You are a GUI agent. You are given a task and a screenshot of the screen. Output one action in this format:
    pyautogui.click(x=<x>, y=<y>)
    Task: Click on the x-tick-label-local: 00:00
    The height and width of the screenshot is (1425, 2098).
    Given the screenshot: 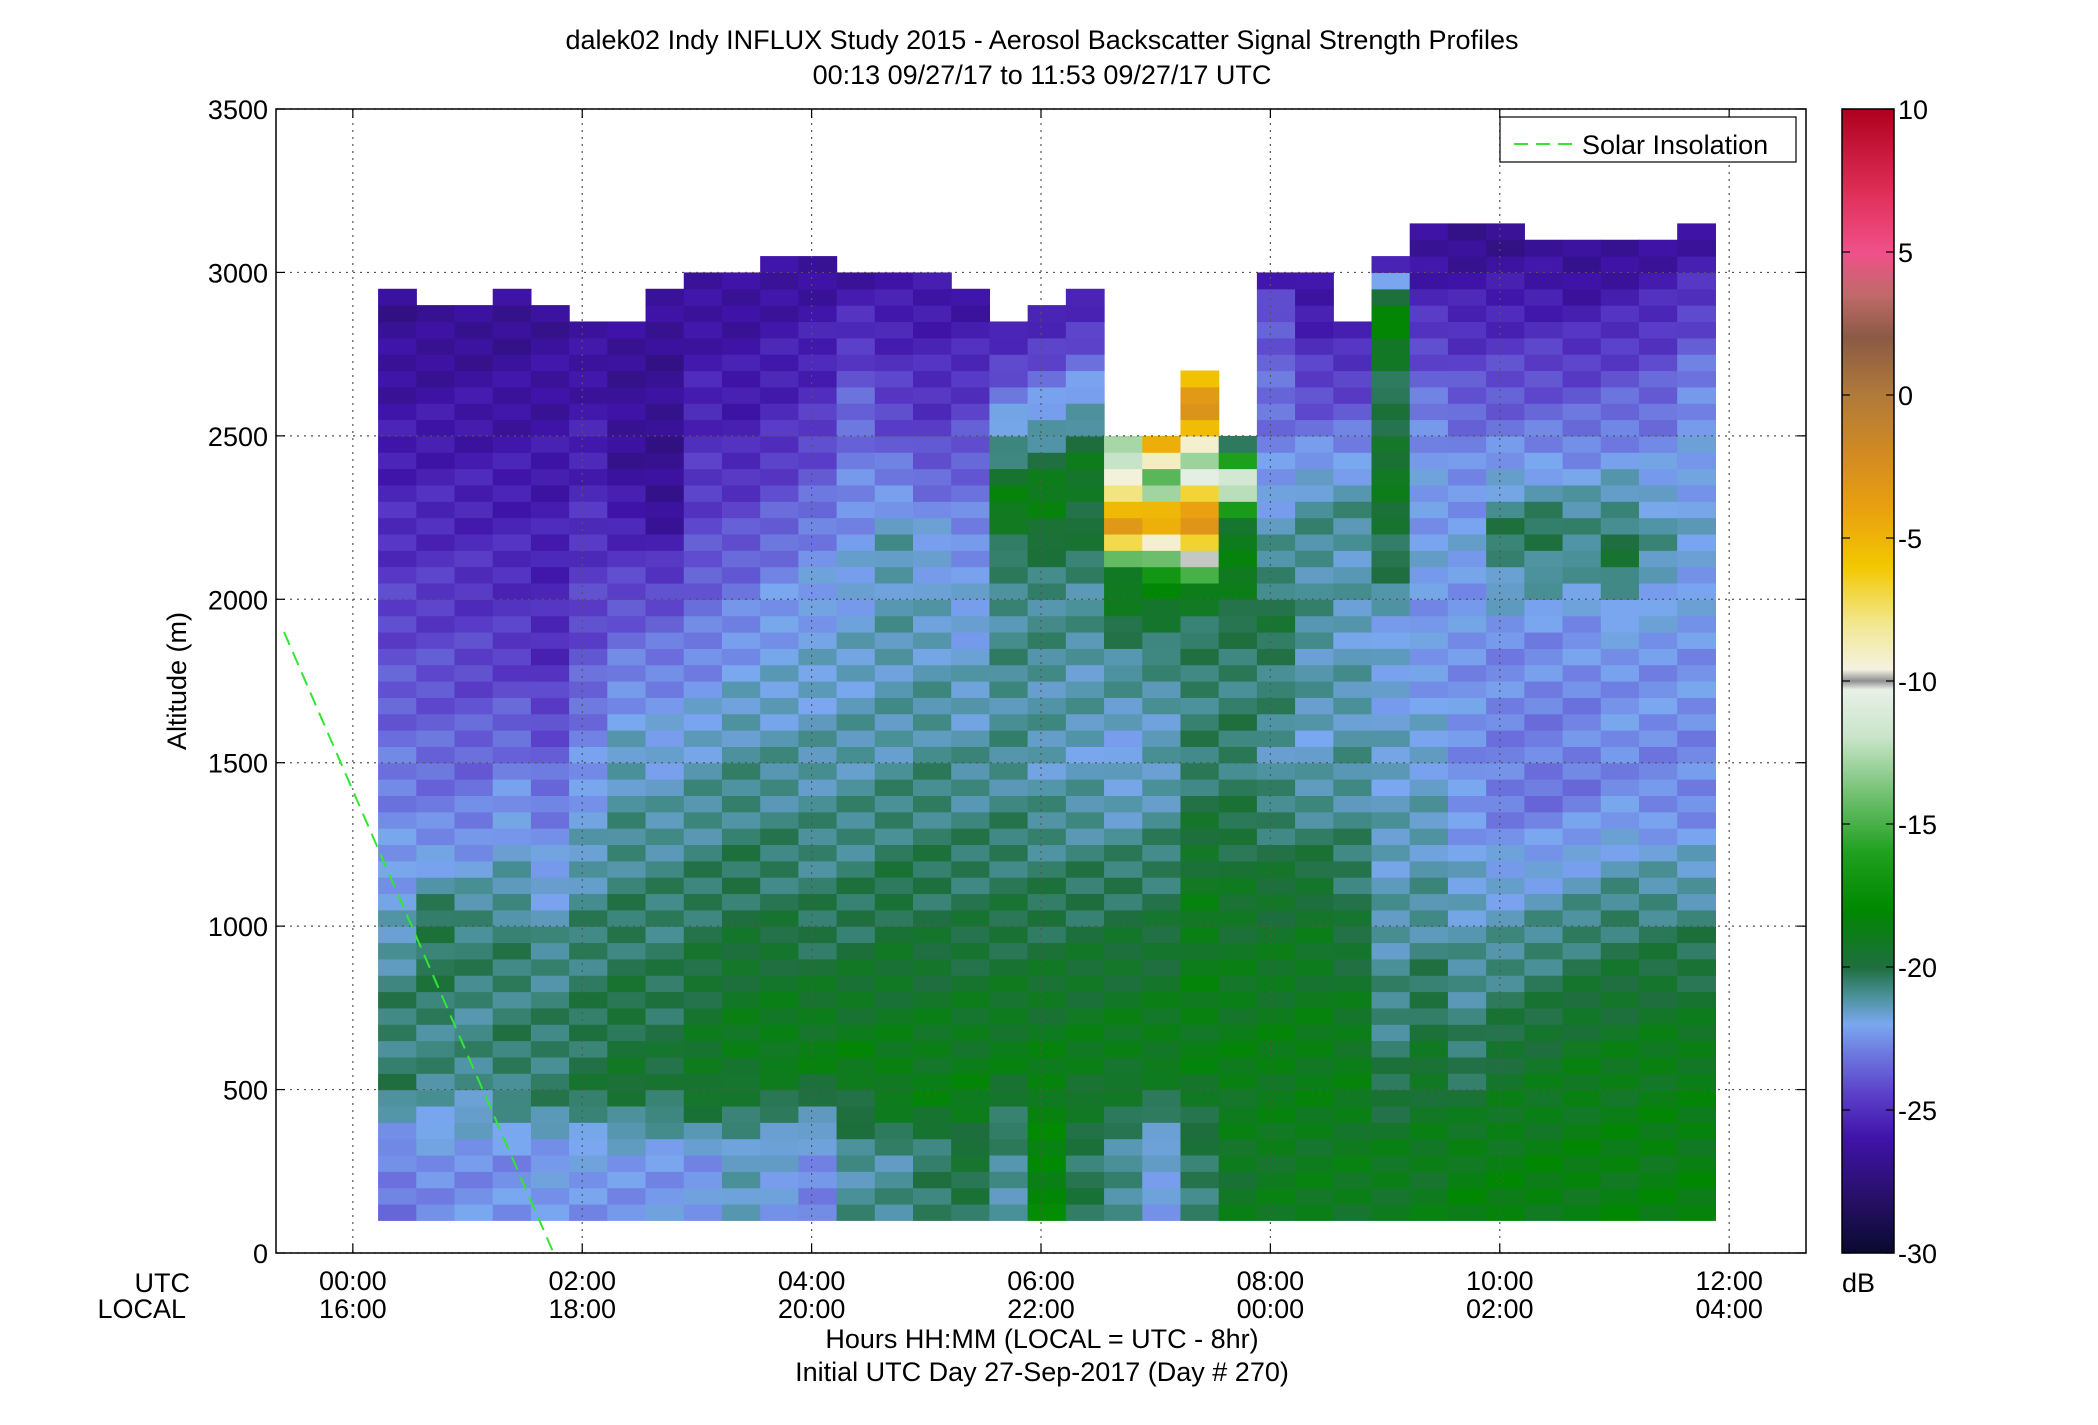 What is the action you would take?
    pyautogui.click(x=1271, y=1309)
    